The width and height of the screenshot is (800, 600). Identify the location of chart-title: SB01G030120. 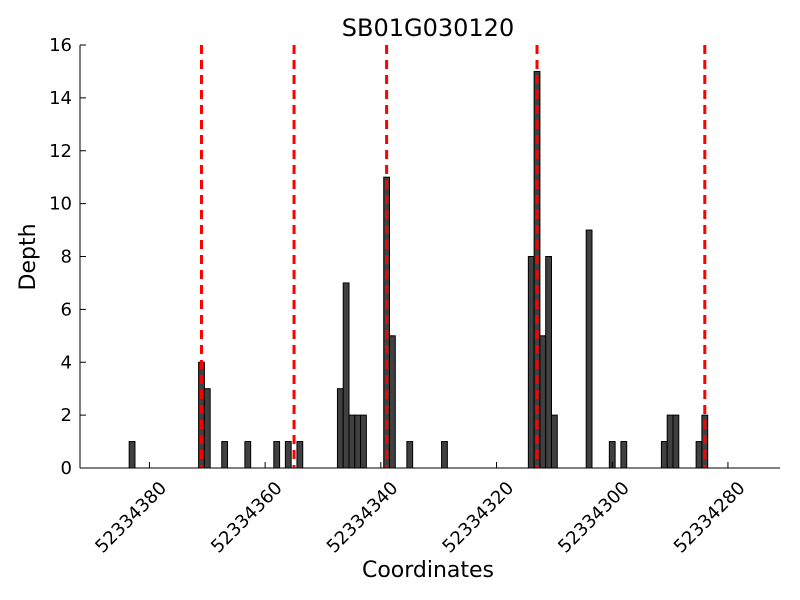
(428, 28).